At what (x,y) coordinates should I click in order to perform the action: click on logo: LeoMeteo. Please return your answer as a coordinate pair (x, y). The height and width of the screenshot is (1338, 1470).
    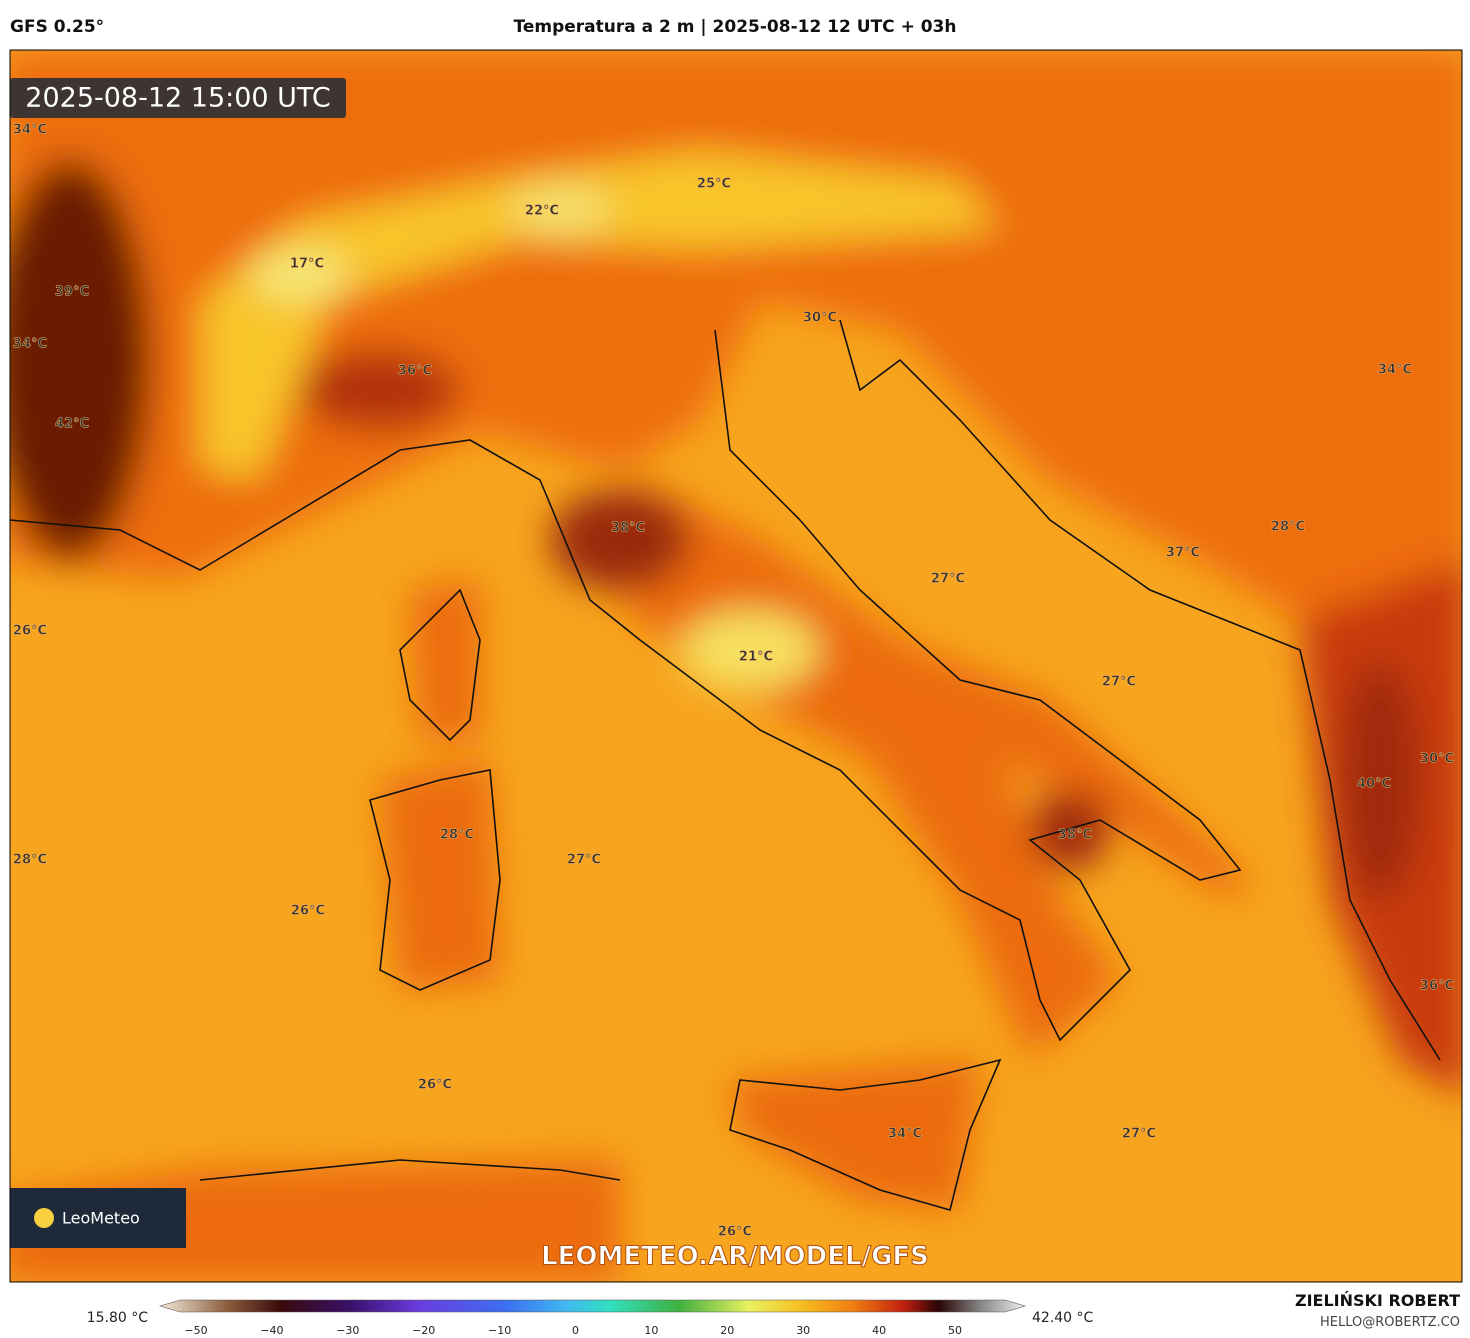
    Looking at the image, I should click on (101, 1218).